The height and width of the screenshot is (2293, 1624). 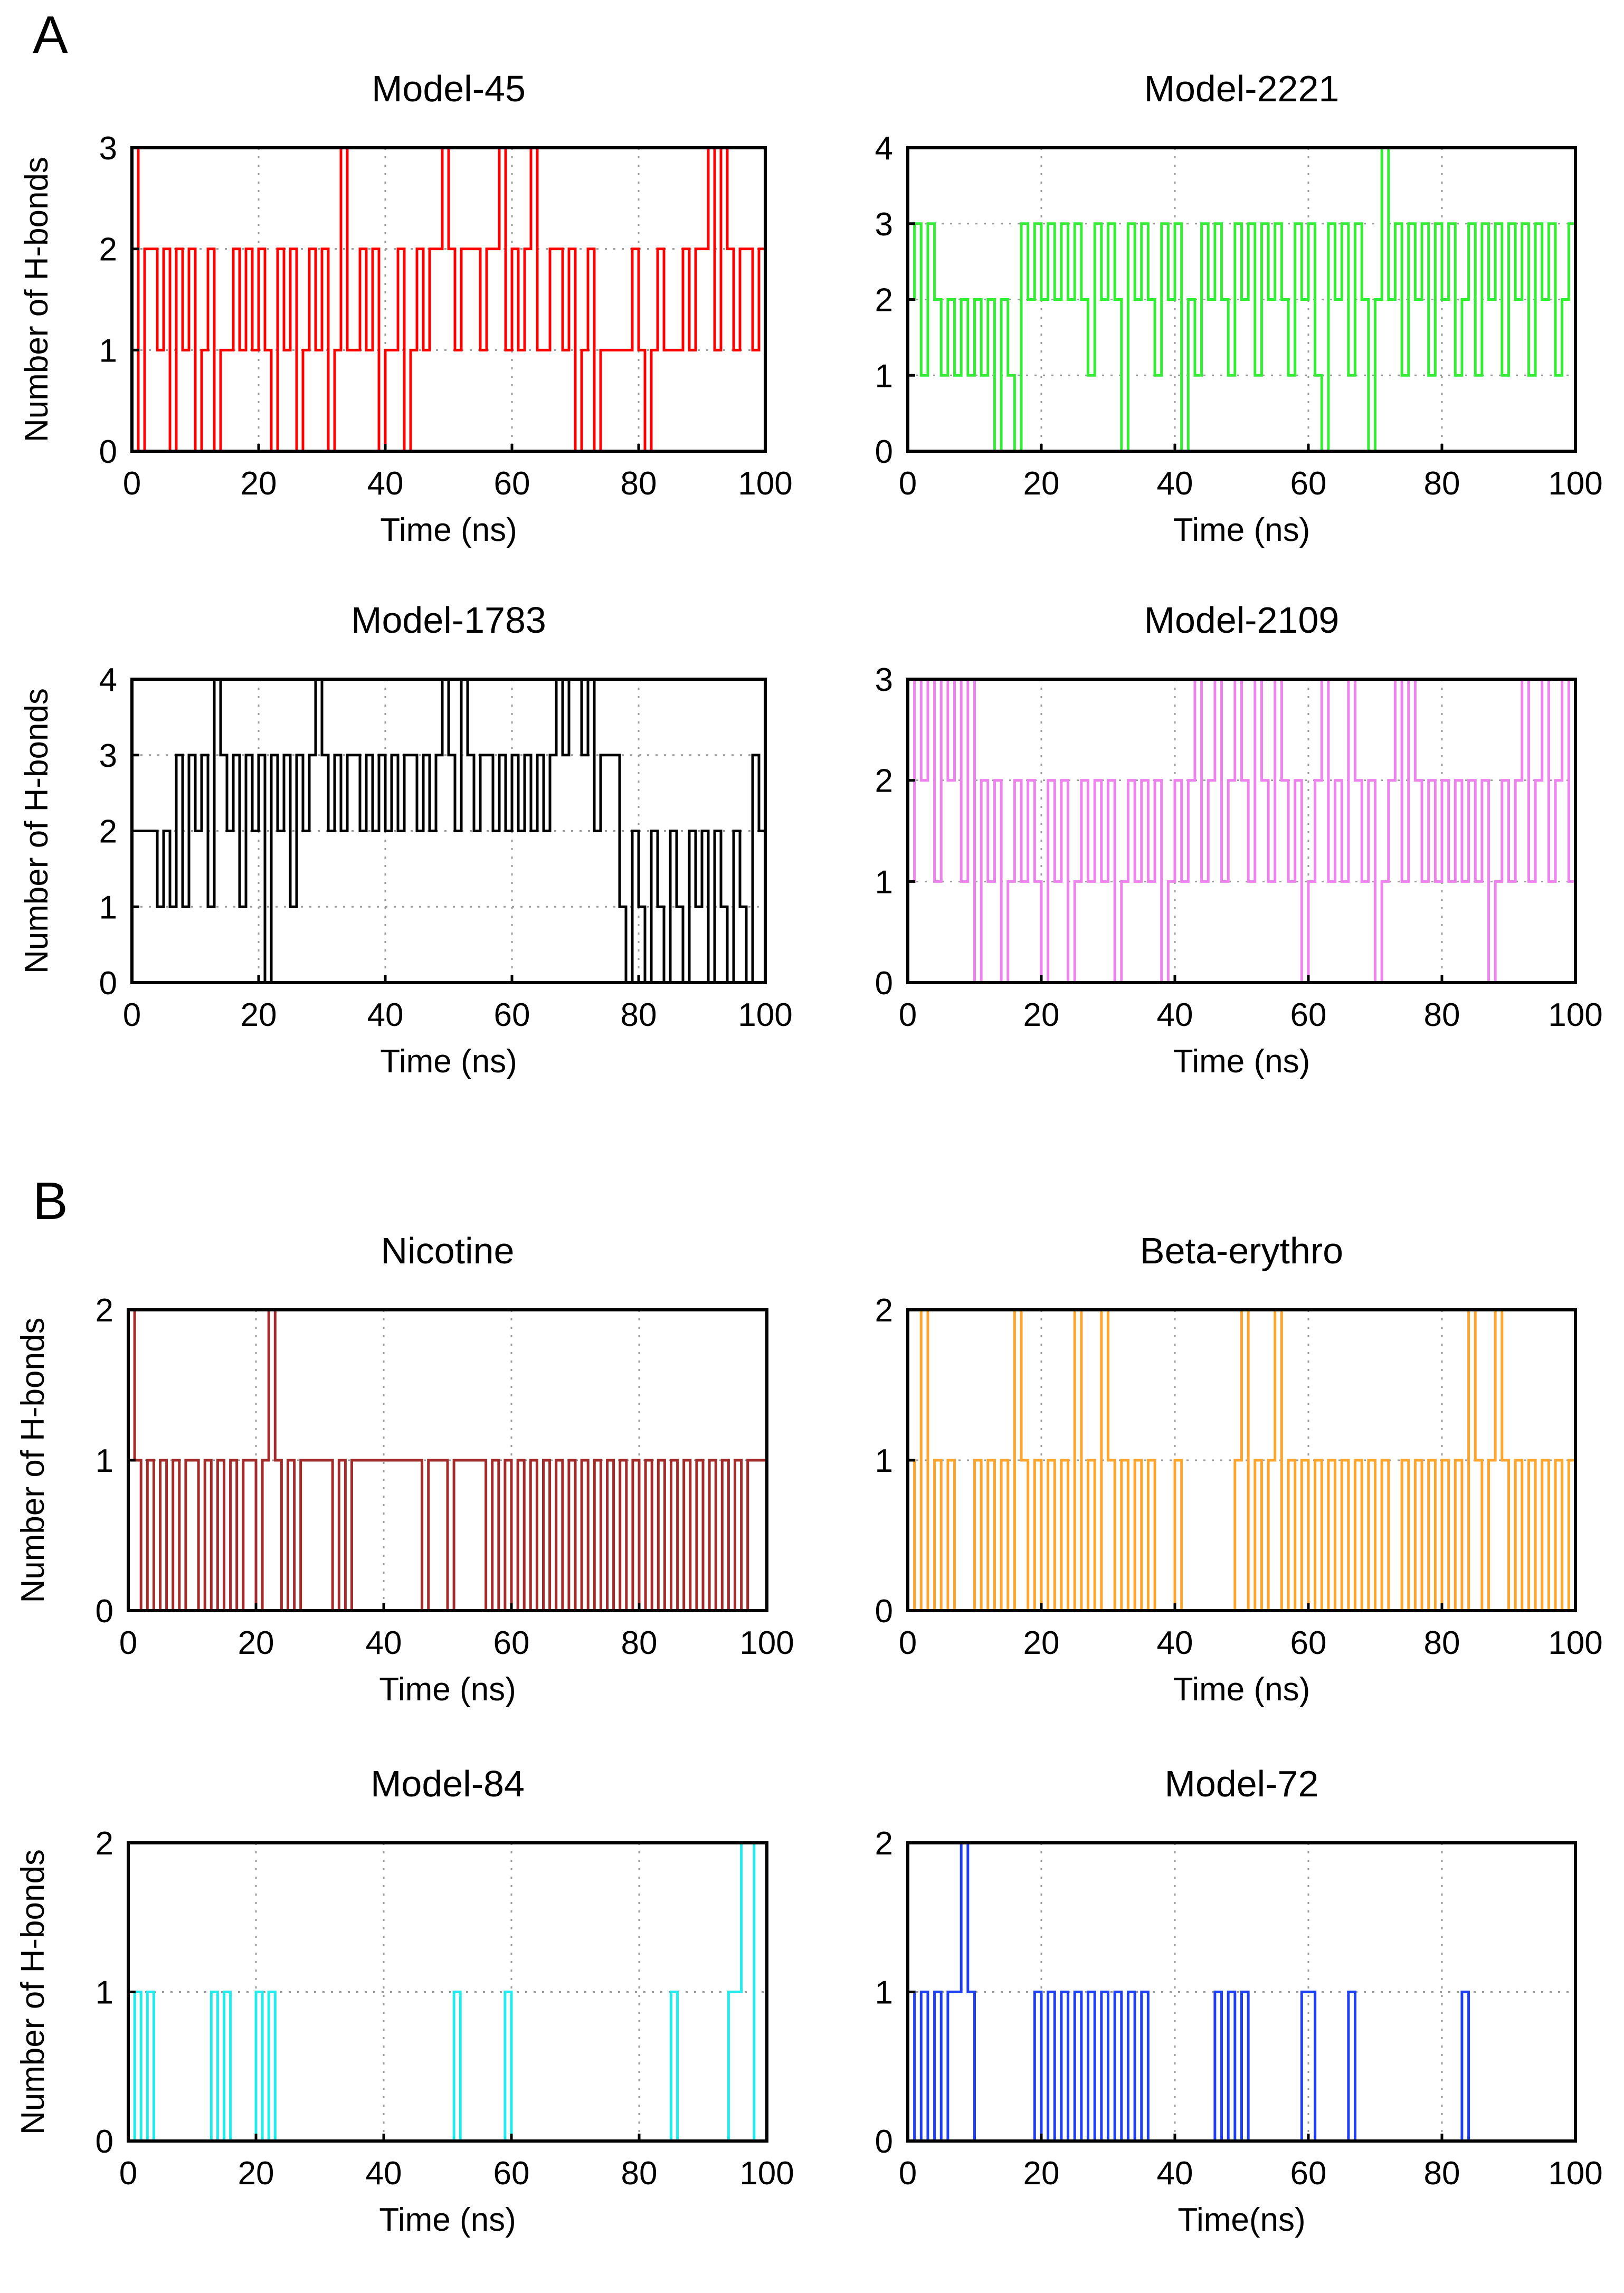 I want to click on plot-frame, so click(x=448, y=299).